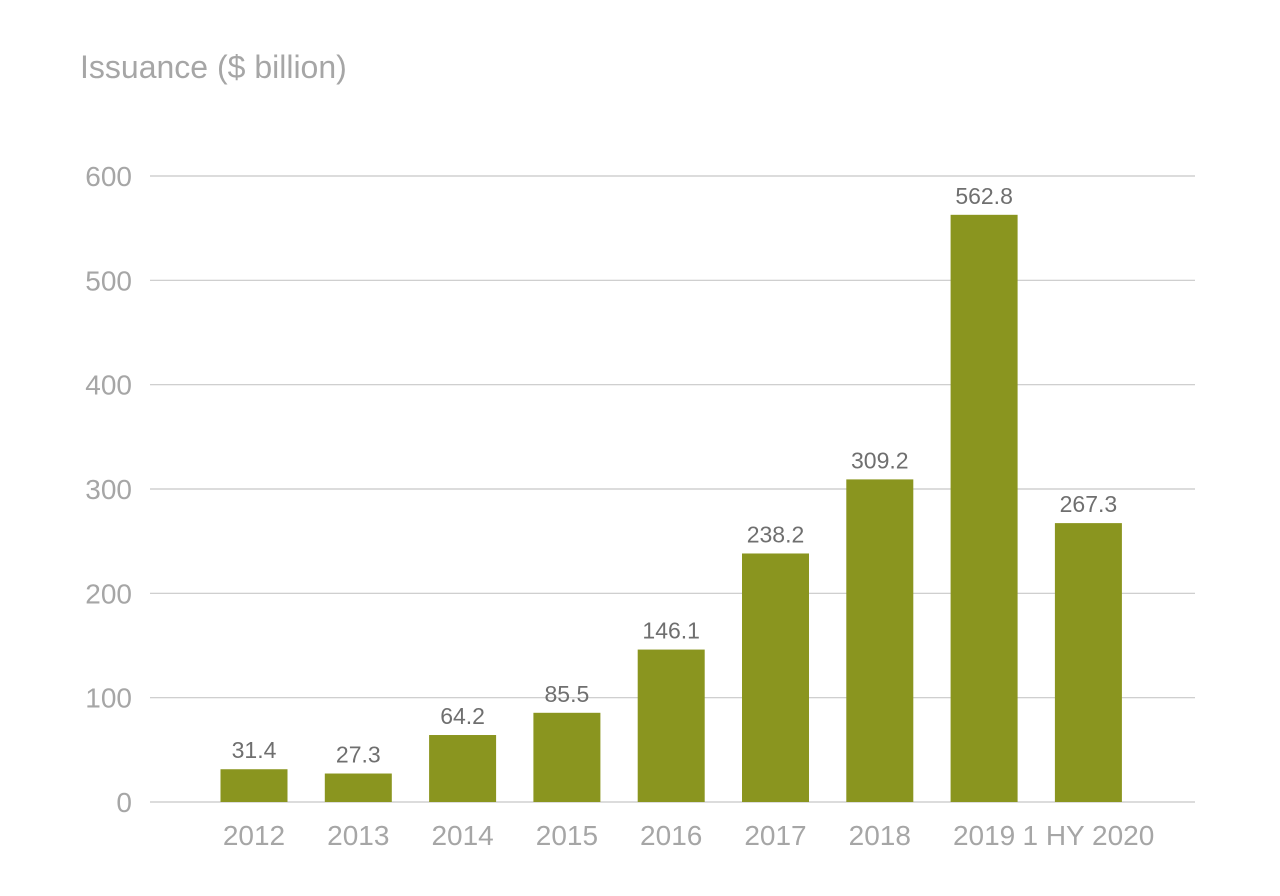 This screenshot has width=1280, height=896. Describe the element at coordinates (462, 835) in the screenshot. I see `x-tick-label: 2014` at that location.